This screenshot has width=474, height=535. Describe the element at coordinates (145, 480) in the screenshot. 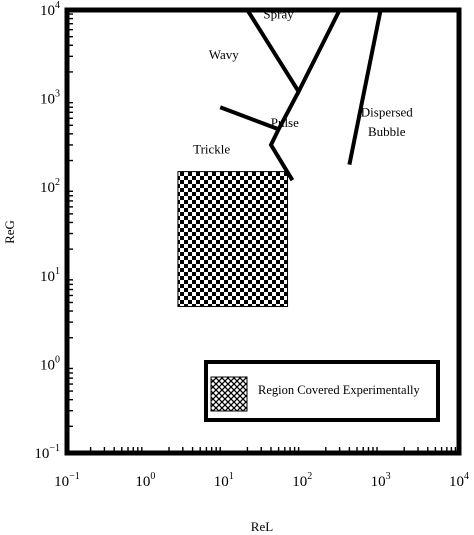

I see `x-tick-label: 10⁰` at that location.